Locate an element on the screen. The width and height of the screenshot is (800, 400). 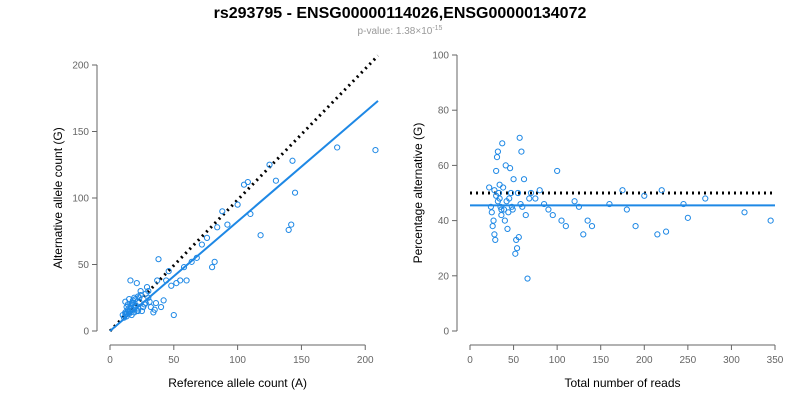
x-tick-label: 250 is located at coordinates (688, 360).